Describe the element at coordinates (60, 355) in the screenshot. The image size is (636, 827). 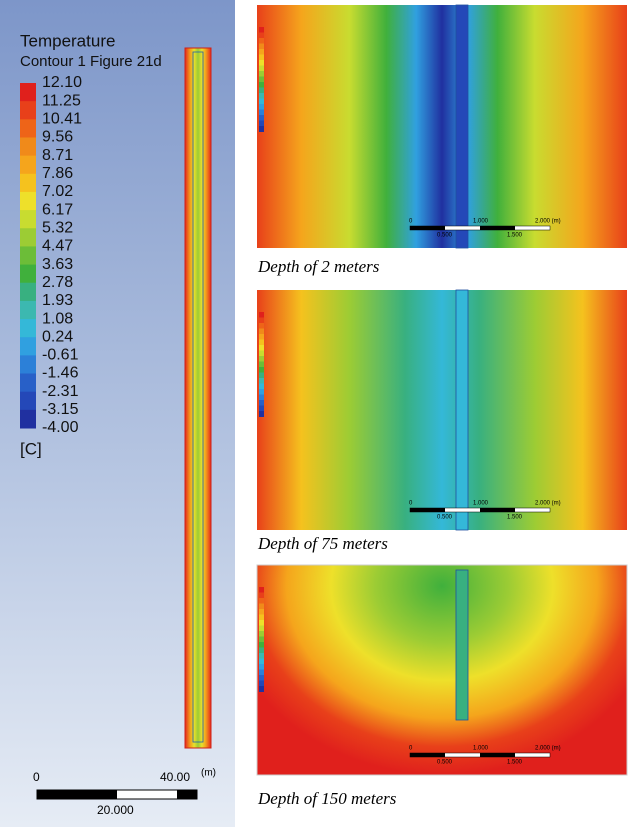
I see `legend-level: -0.61` at that location.